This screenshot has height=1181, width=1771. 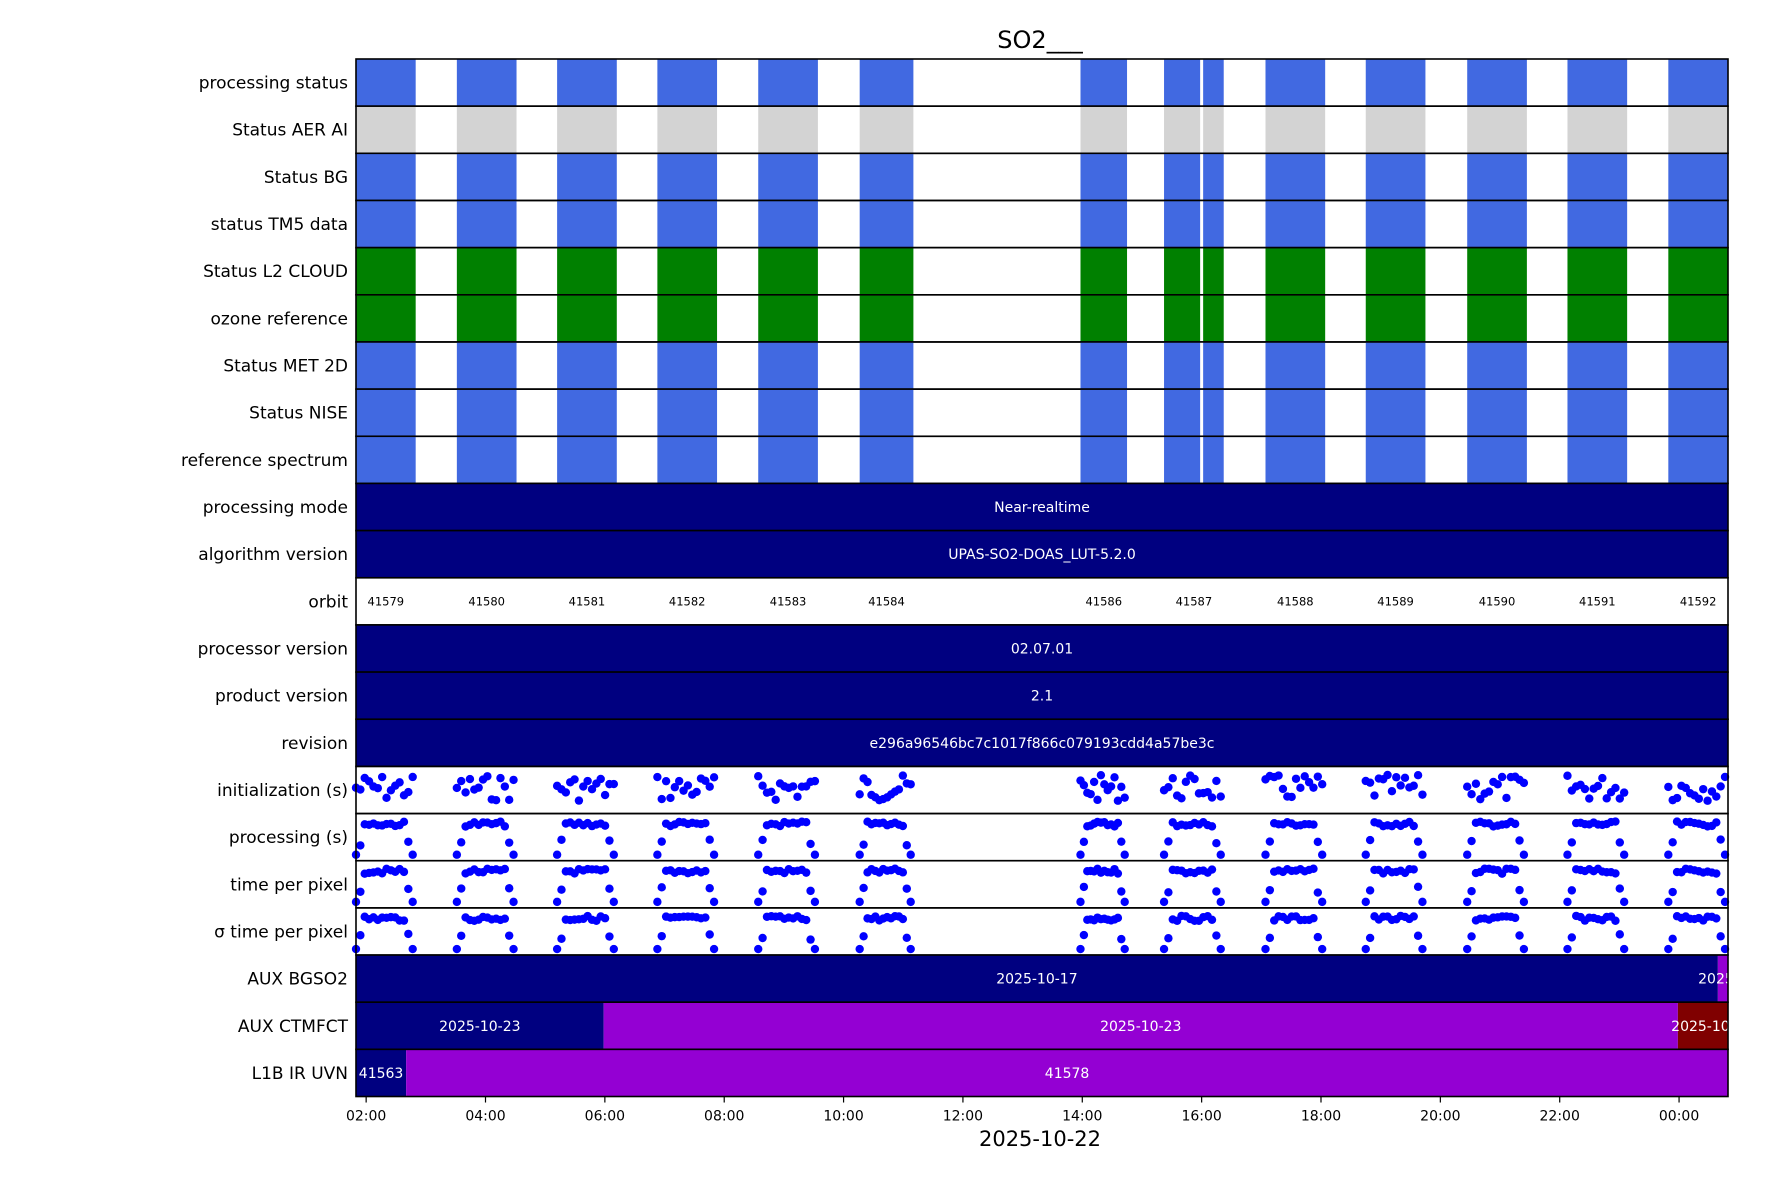 What do you see at coordinates (843, 1117) in the screenshot?
I see `x-tick-label: 10:00` at bounding box center [843, 1117].